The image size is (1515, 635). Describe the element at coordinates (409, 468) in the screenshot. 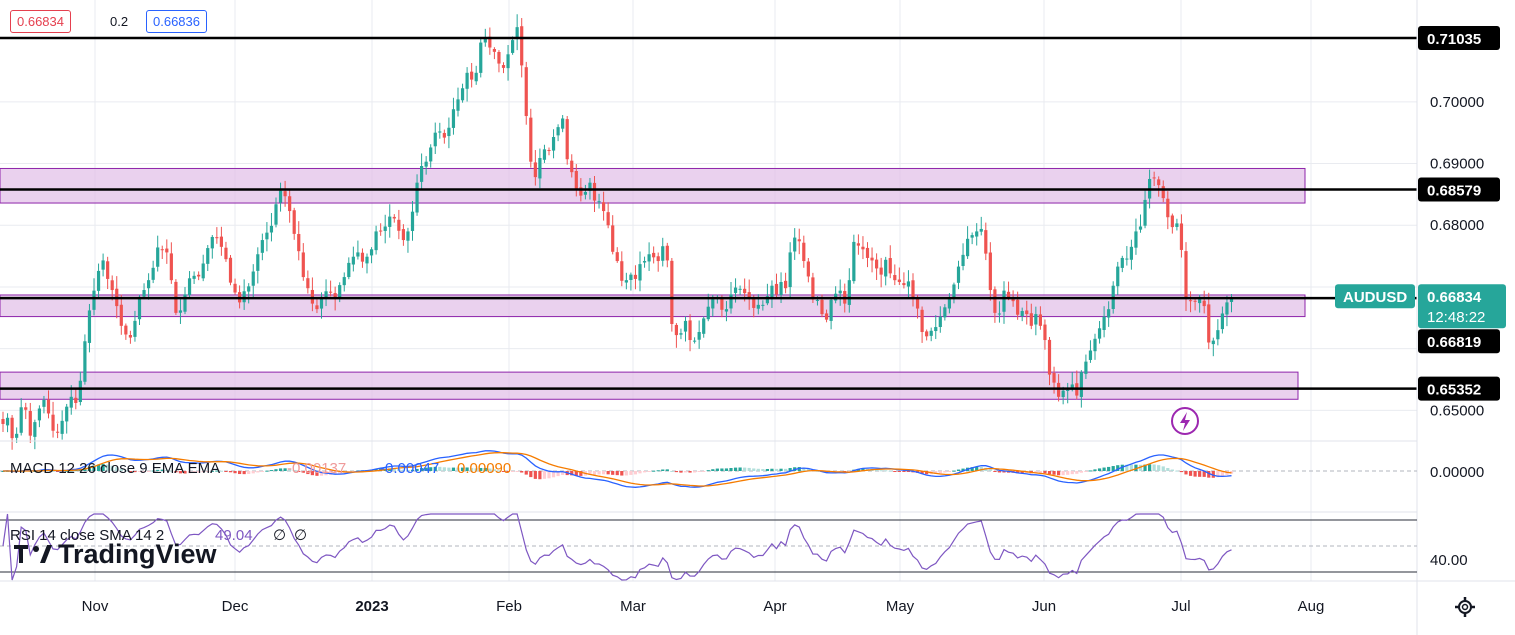

I see `macd-value: -0.00047` at that location.